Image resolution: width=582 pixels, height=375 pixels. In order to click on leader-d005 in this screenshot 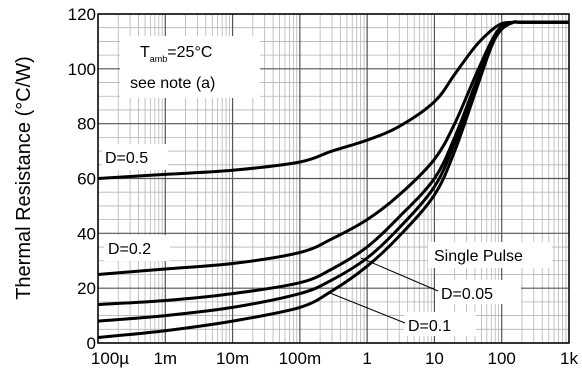, I will do `click(399, 274)`.